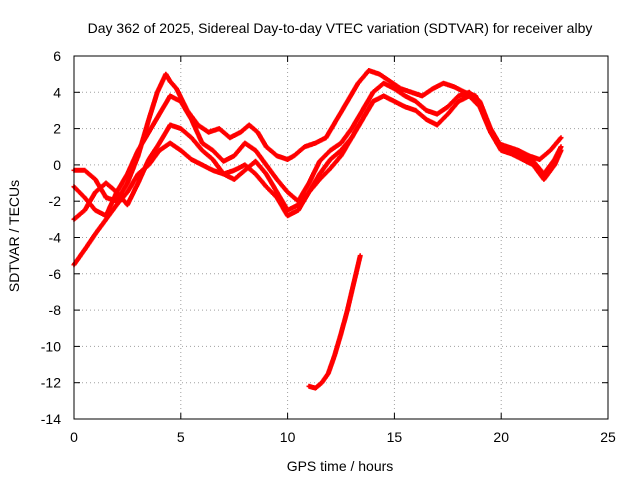 The image size is (640, 480). Describe the element at coordinates (55, 310) in the screenshot. I see `y-tick-label: -8` at that location.